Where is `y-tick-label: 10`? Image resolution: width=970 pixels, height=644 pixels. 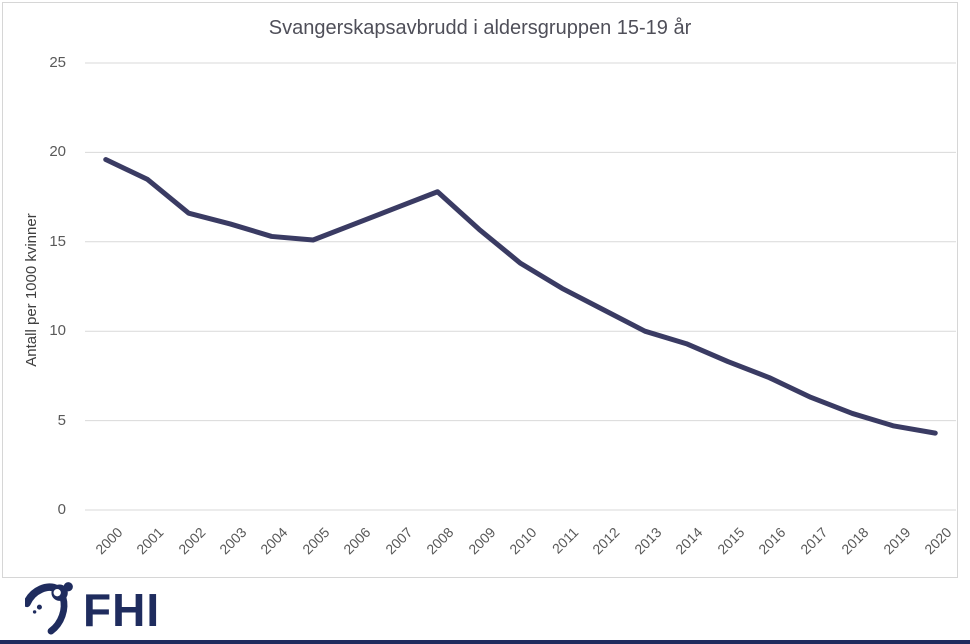
y-tick-label: 10 is located at coordinates (57, 331).